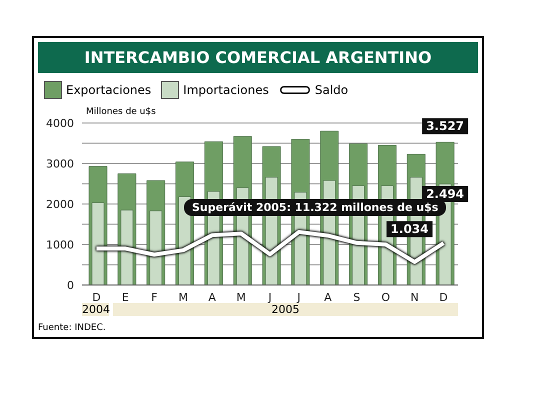 This screenshot has width=540, height=405. What do you see at coordinates (226, 90) in the screenshot?
I see `legend-label: Importaciones` at bounding box center [226, 90].